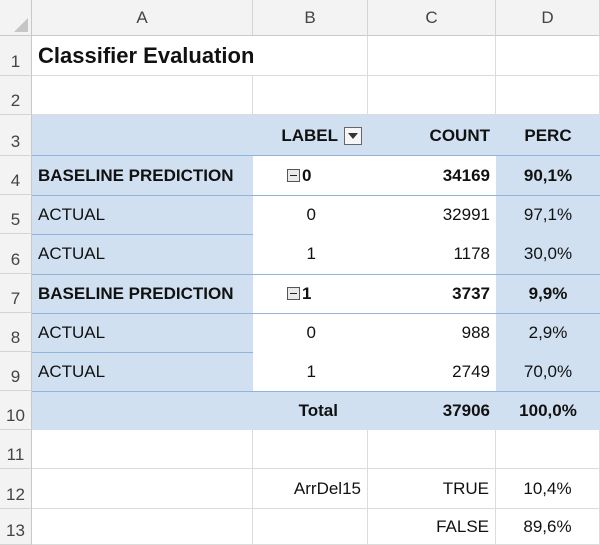 The image size is (600, 545). What do you see at coordinates (466, 214) in the screenshot?
I see `pivot-detail-count: 32991` at bounding box center [466, 214].